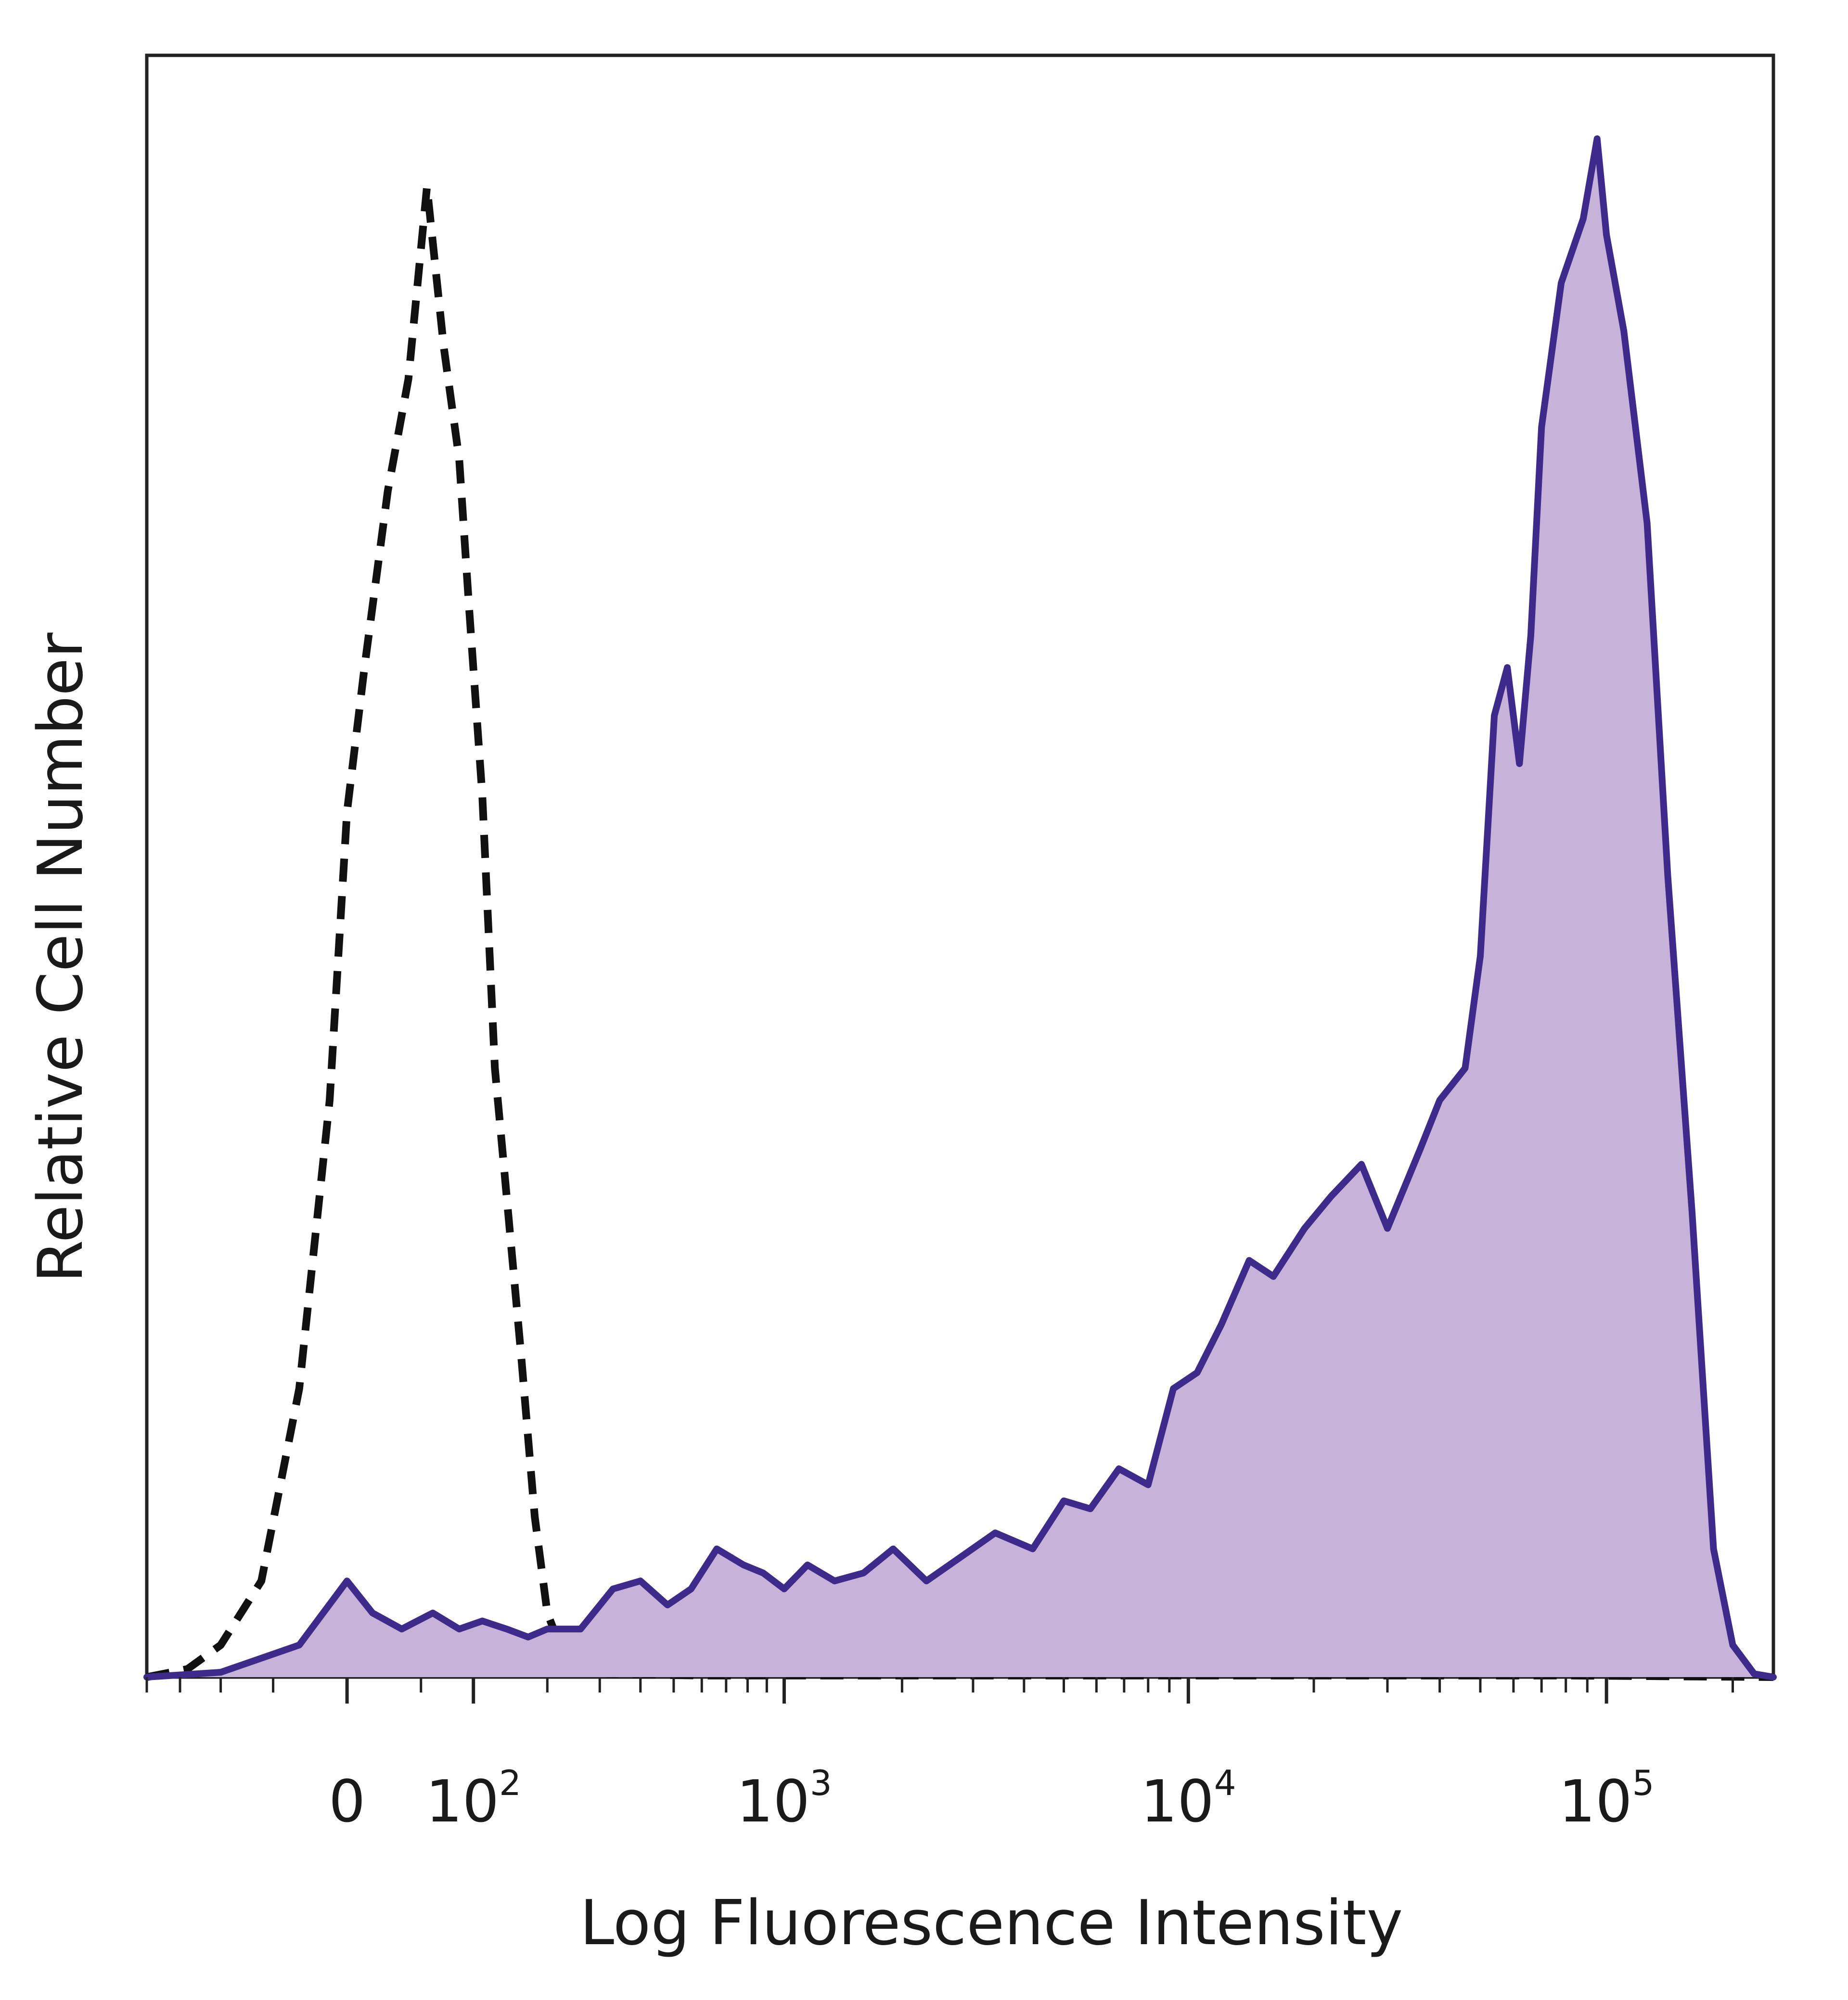  I want to click on x-tick-label: 103, so click(784, 1799).